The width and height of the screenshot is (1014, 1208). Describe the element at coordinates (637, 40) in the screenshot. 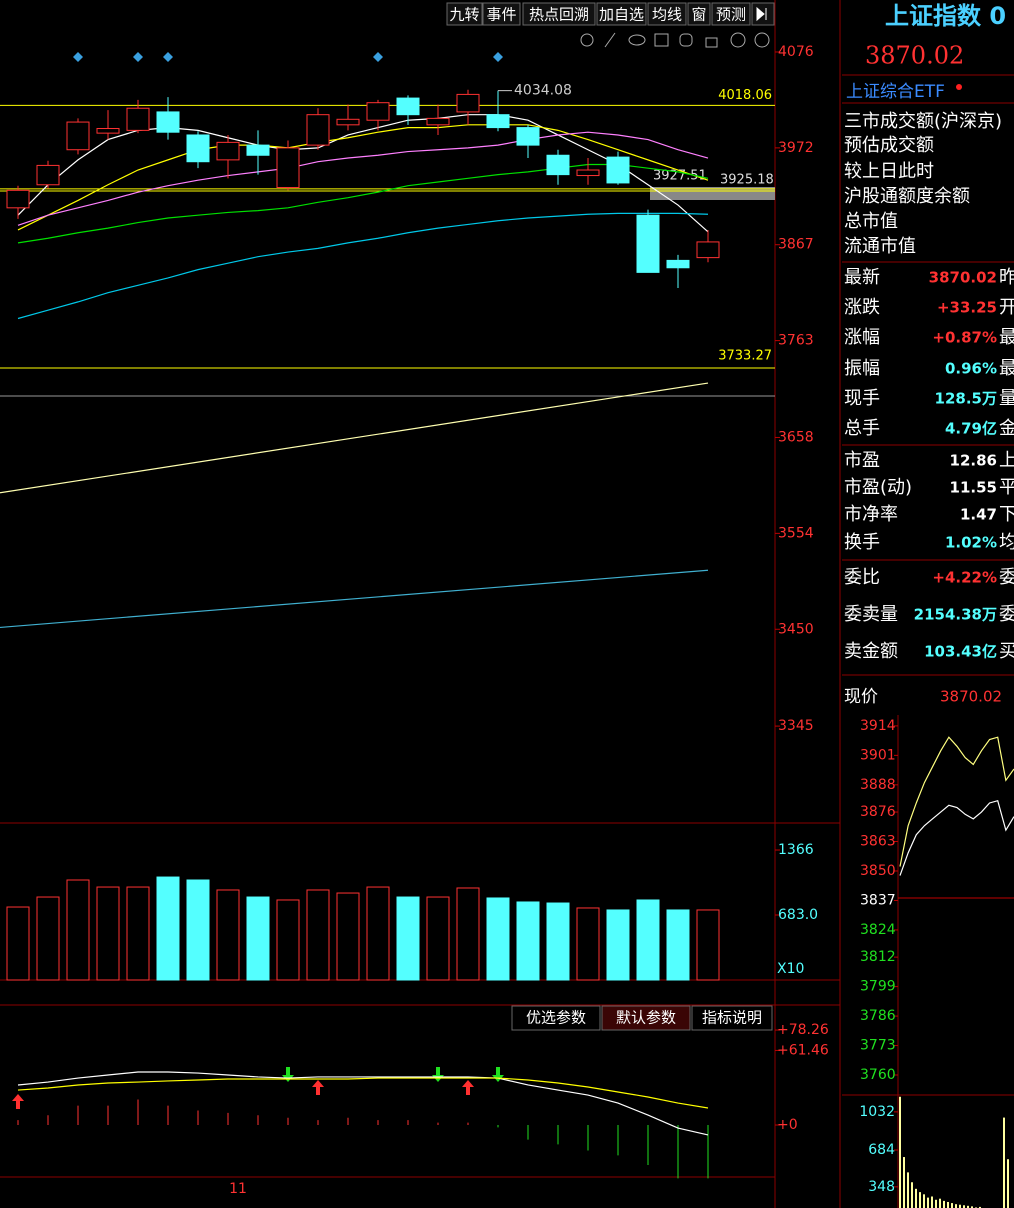

I see `eye-icon` at that location.